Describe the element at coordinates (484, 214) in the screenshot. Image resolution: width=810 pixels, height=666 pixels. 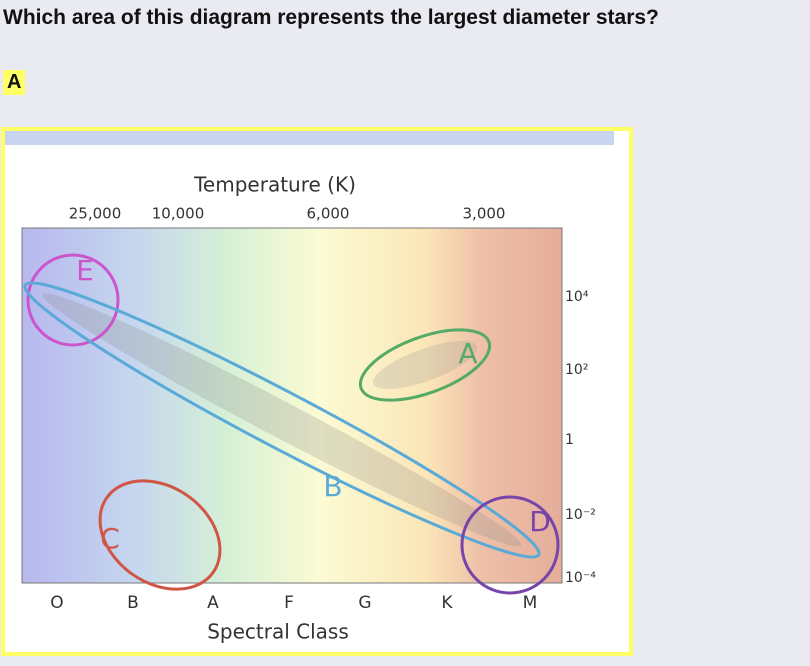
I see `temperature-tick: 3,000` at that location.